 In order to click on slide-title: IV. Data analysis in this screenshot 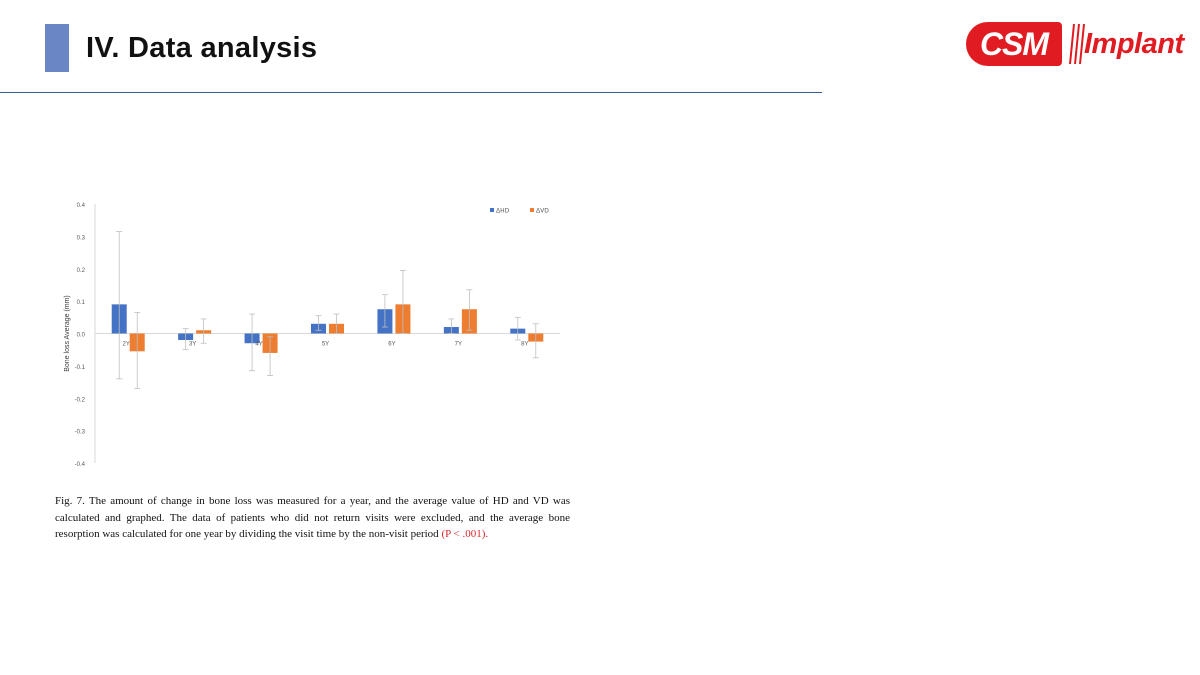, I will do `click(202, 48)`.